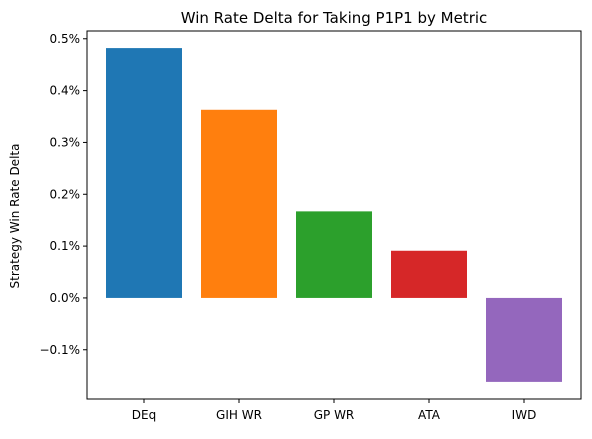 This screenshot has height=439, width=592. What do you see at coordinates (144, 173) in the screenshot?
I see `bar-deq` at bounding box center [144, 173].